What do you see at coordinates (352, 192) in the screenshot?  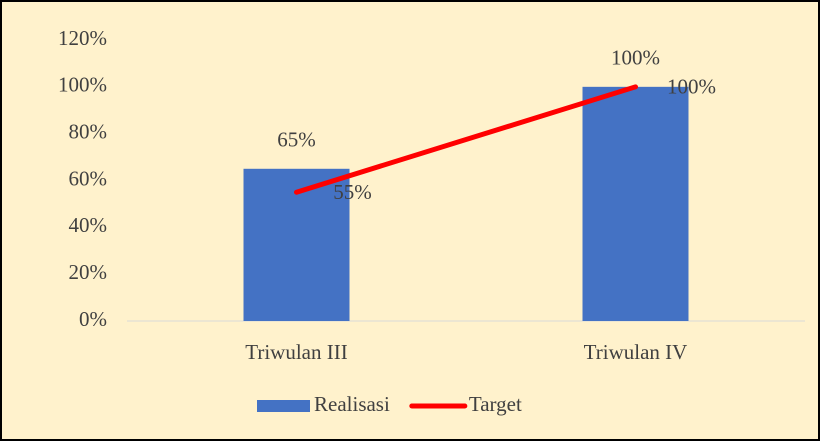 I see `data-label: 55%` at bounding box center [352, 192].